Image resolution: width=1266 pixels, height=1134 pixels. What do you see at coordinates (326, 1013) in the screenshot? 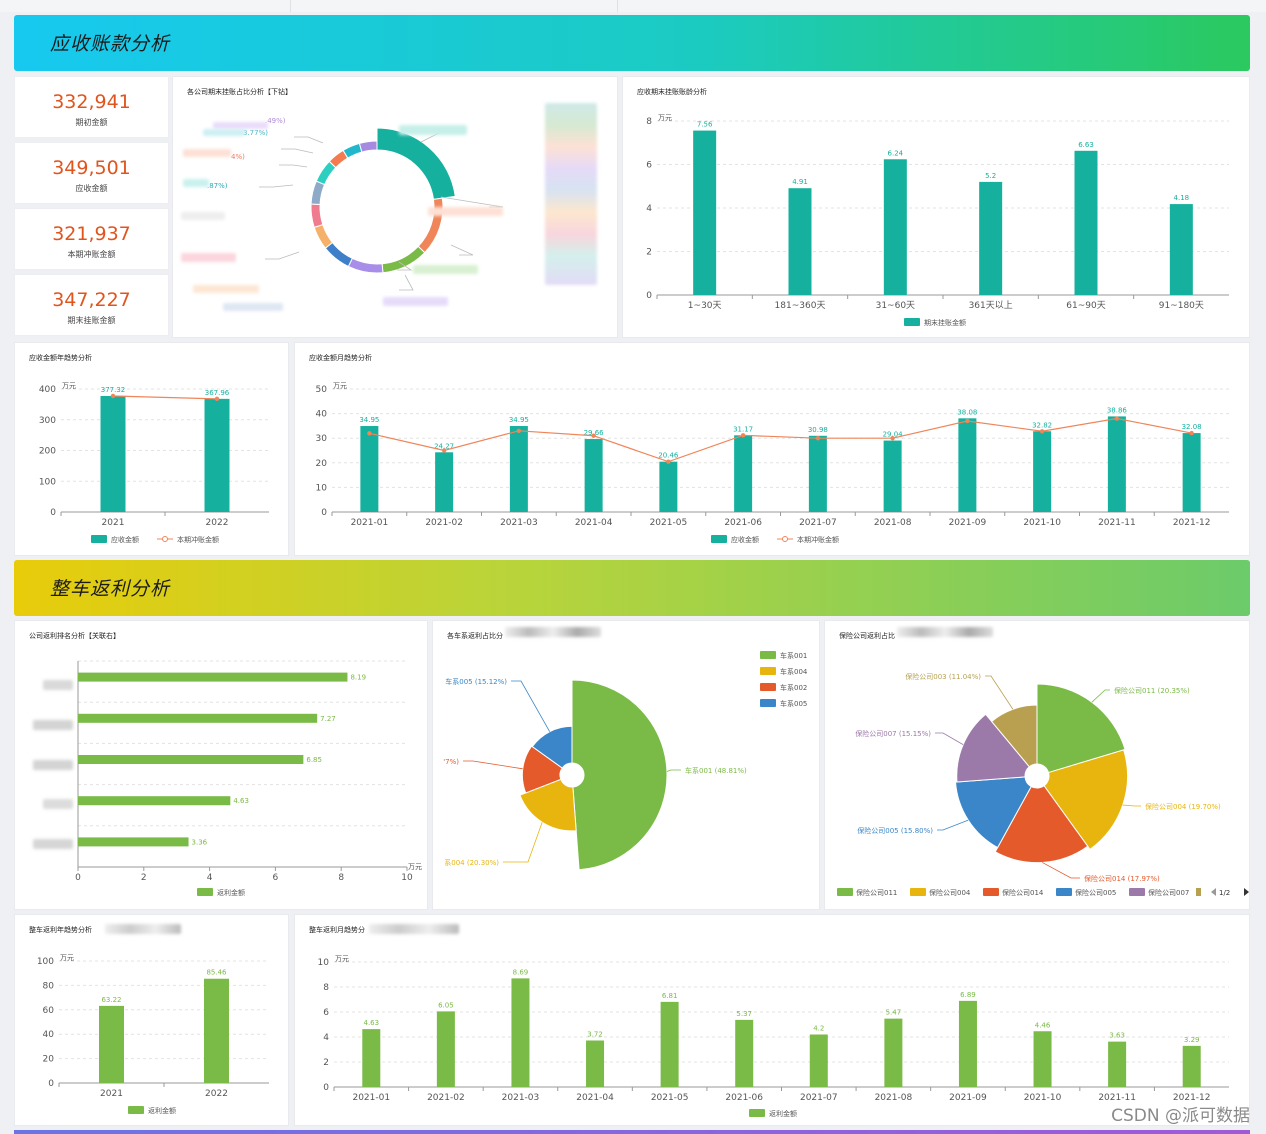
I see `y-tick-label: 6` at bounding box center [326, 1013].